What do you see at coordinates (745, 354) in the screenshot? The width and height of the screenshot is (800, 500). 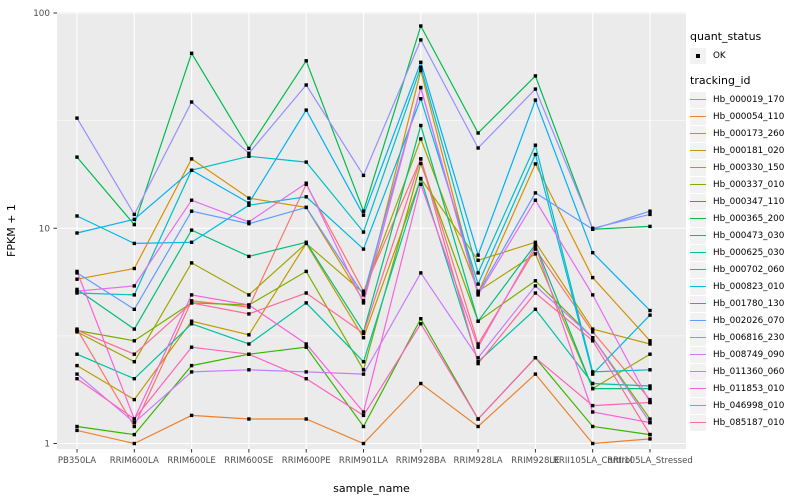 I see `legend-item-Hb_008749_090: Hb_008749_090` at bounding box center [745, 354].